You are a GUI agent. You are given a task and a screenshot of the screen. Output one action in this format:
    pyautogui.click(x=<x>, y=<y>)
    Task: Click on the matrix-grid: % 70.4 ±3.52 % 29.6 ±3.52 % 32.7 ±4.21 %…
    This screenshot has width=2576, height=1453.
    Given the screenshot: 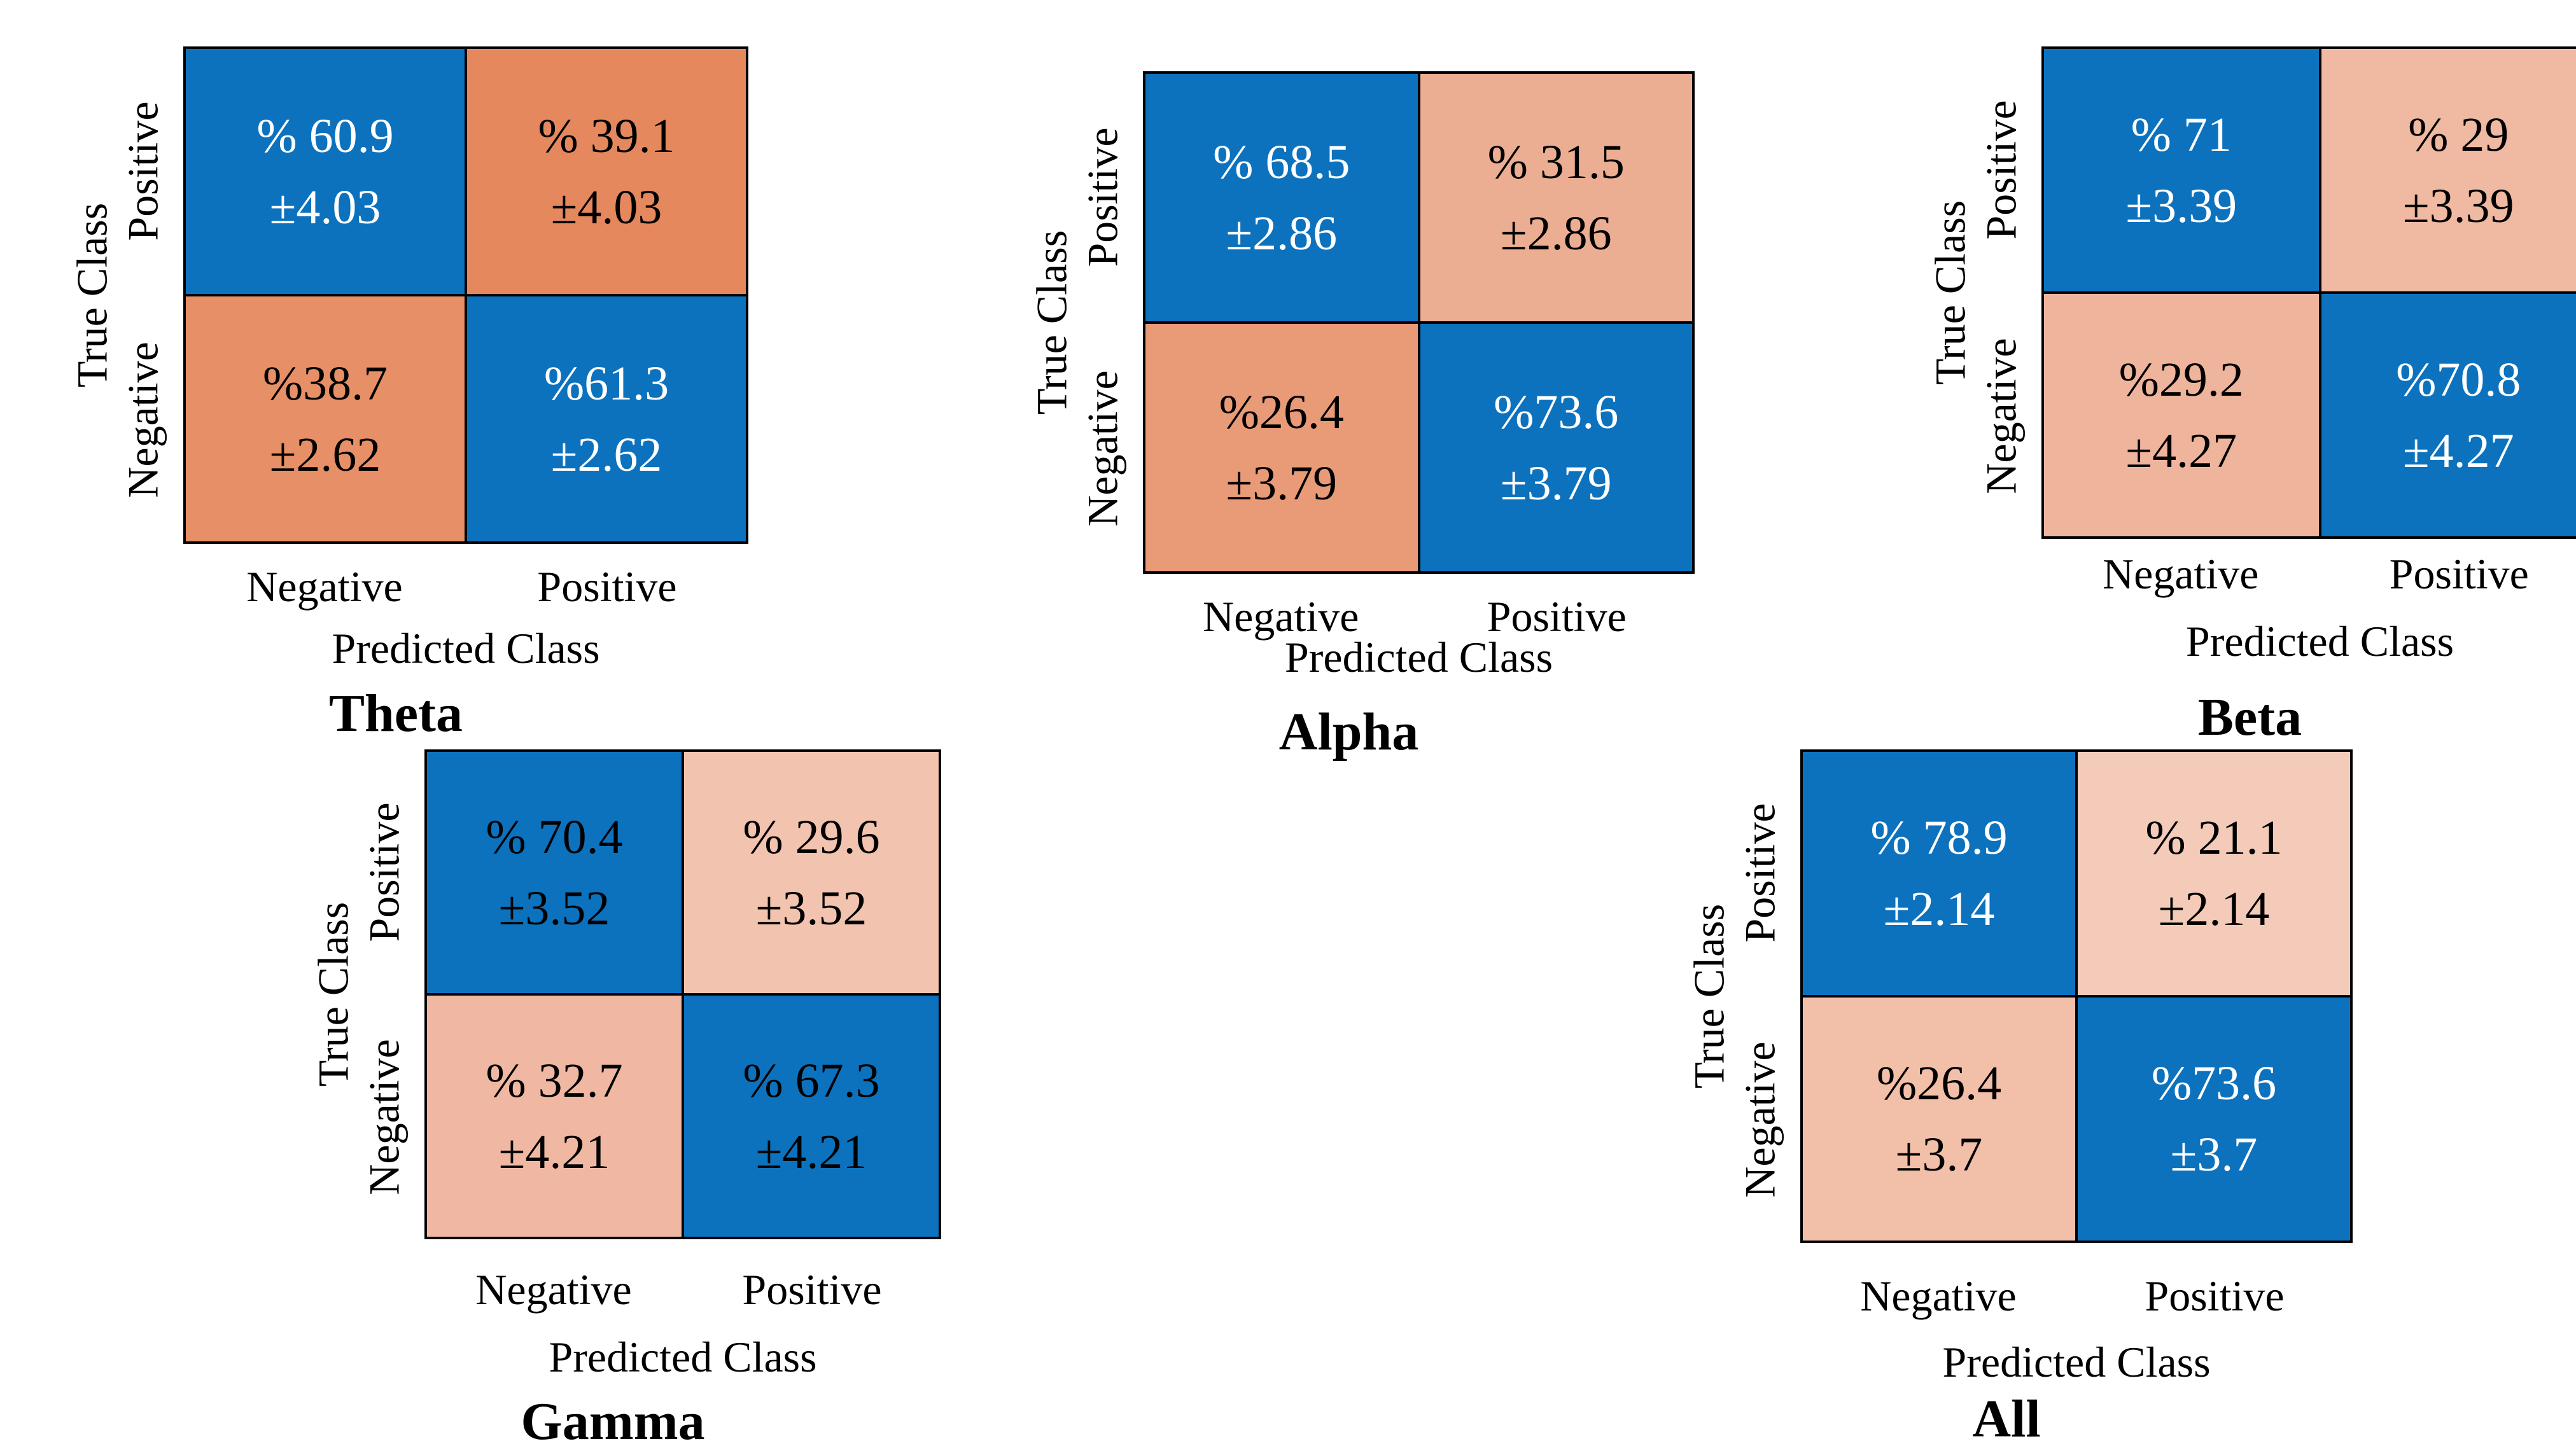 What is the action you would take?
    pyautogui.click(x=682, y=994)
    